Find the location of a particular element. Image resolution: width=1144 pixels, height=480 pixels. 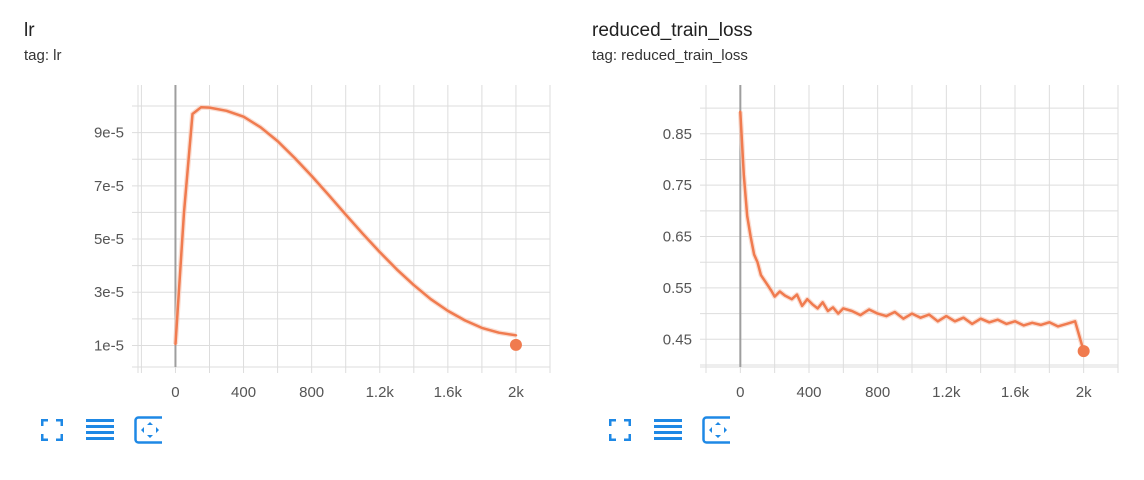

y-tick-label: 0.75 is located at coordinates (677, 185).